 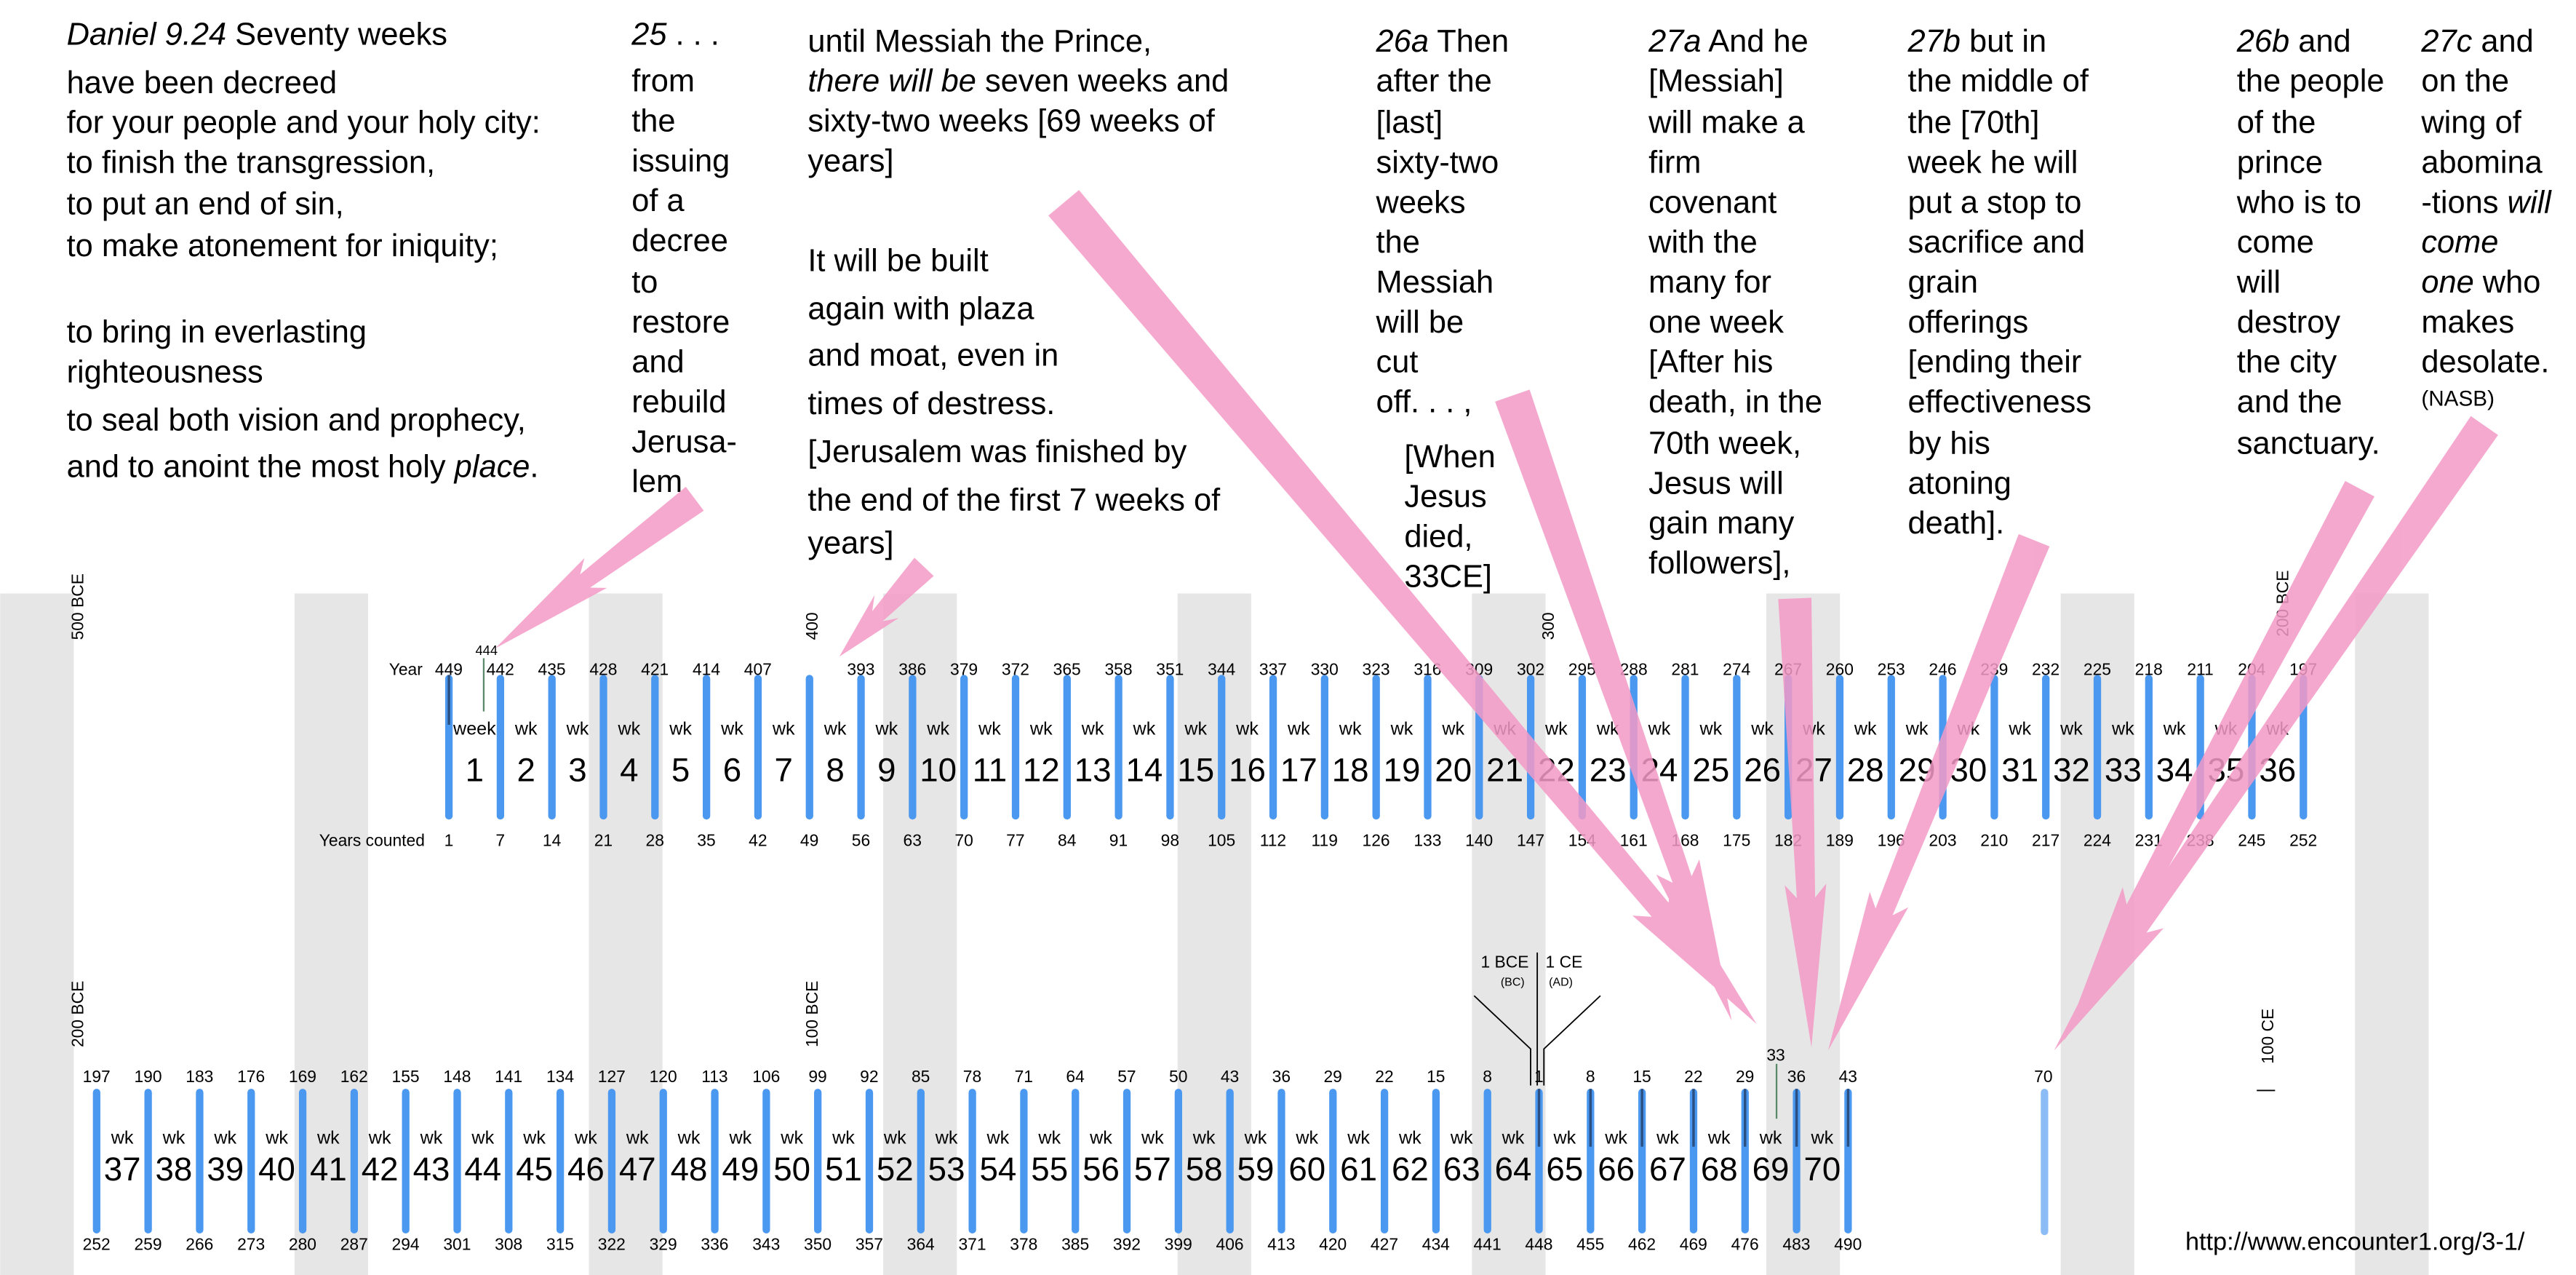 What do you see at coordinates (296, 420) in the screenshot?
I see `verse-segment: to seal both vision and prophecy,` at bounding box center [296, 420].